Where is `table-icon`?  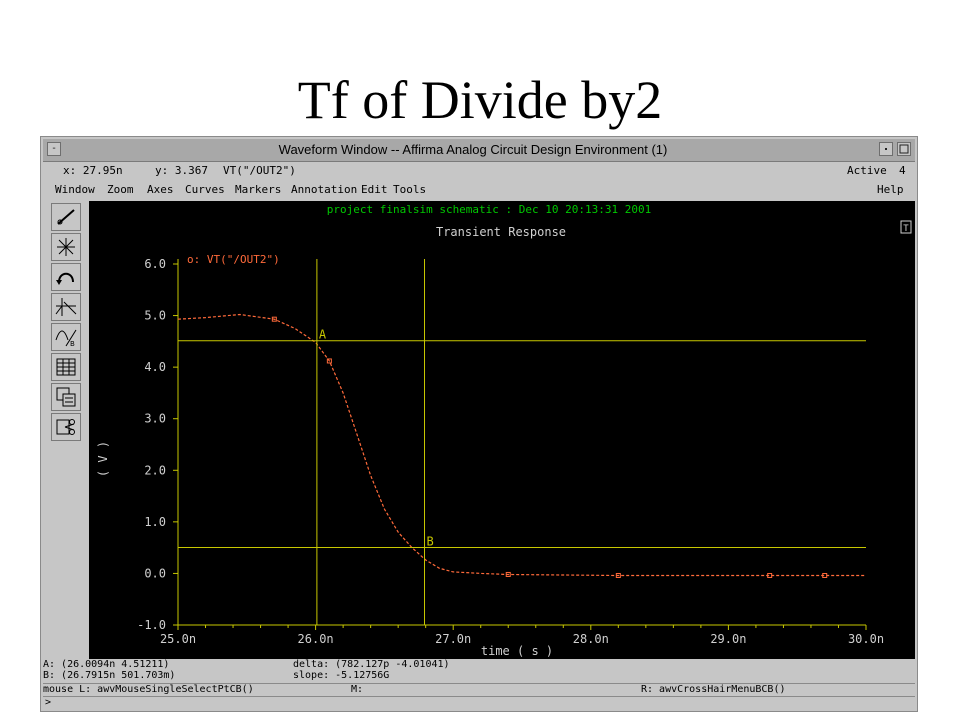 table-icon is located at coordinates (66, 367).